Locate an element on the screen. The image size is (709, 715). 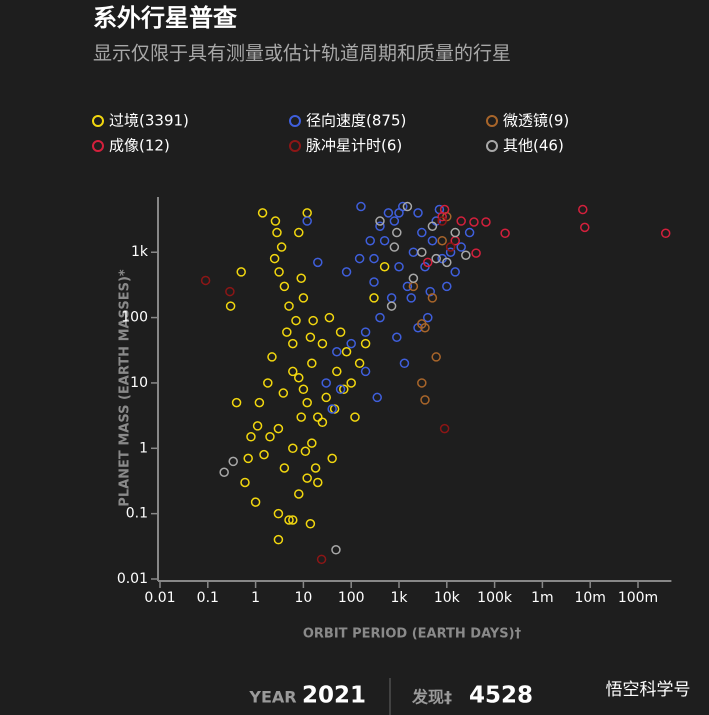
subtitle: 显示仅限于具有测量或估计轨道周期和质量的行星 is located at coordinates (302, 54).